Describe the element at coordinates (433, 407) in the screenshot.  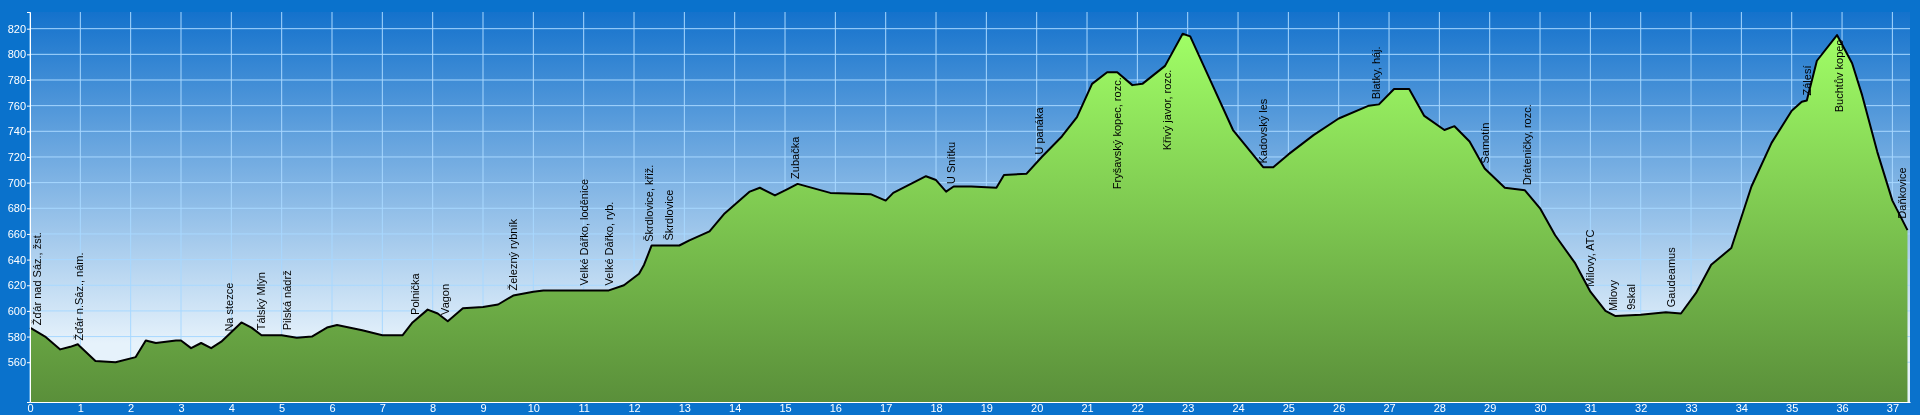
I see `x-tick-label: 8` at that location.